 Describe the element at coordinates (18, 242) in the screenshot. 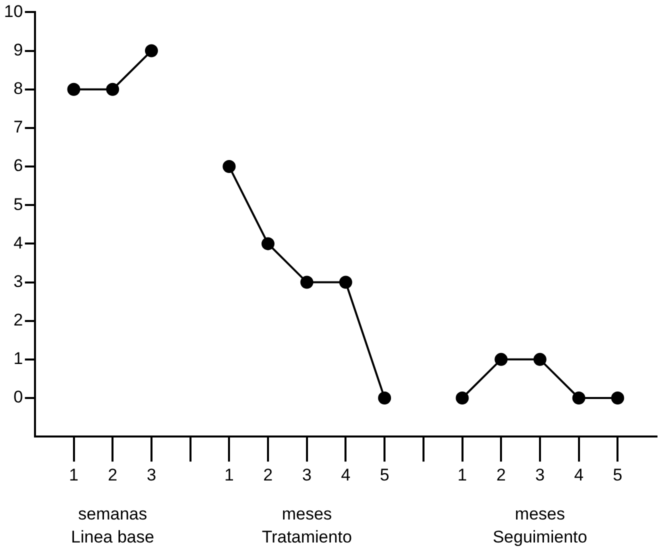

I see `y-tick-label: 4` at that location.